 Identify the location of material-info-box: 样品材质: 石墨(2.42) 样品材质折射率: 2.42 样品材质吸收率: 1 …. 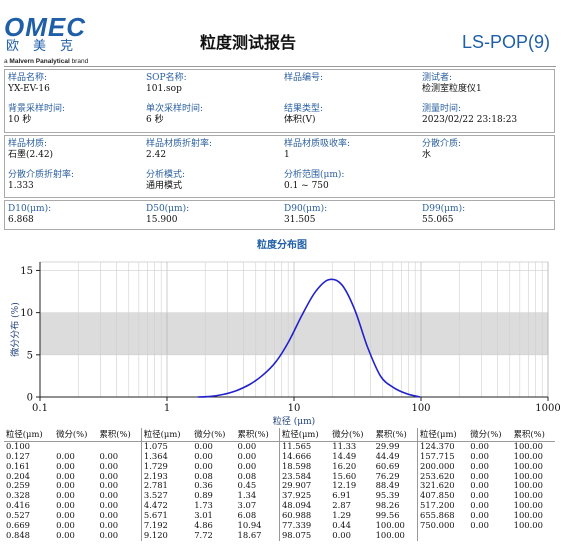
(279, 166).